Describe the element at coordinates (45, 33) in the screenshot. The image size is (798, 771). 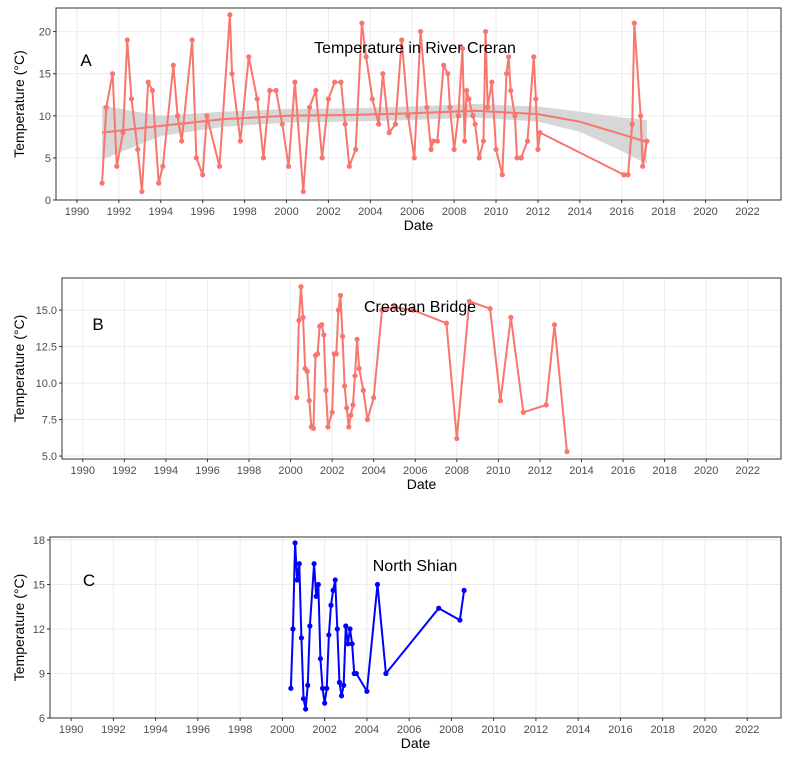
I see `y-tick-label: 20` at that location.